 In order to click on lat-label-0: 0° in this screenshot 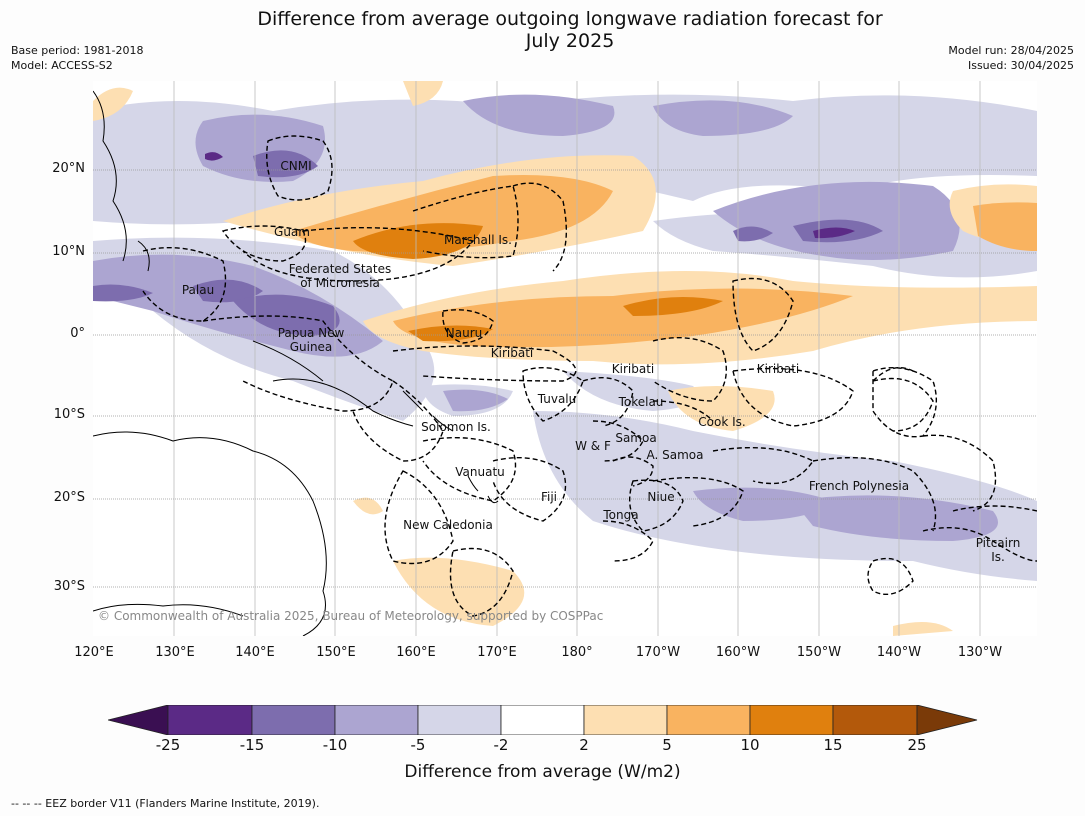, I will do `click(77, 333)`.